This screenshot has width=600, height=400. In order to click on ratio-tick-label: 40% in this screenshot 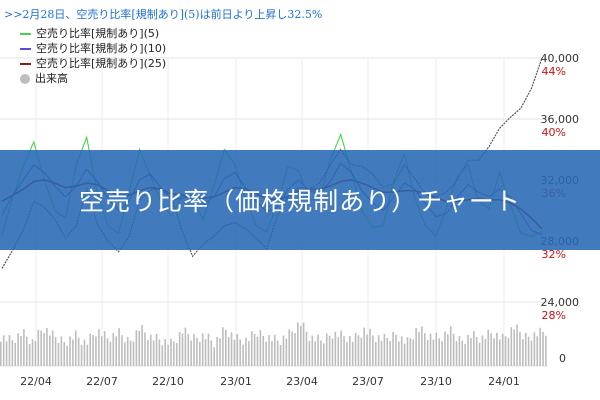, I will do `click(554, 132)`.